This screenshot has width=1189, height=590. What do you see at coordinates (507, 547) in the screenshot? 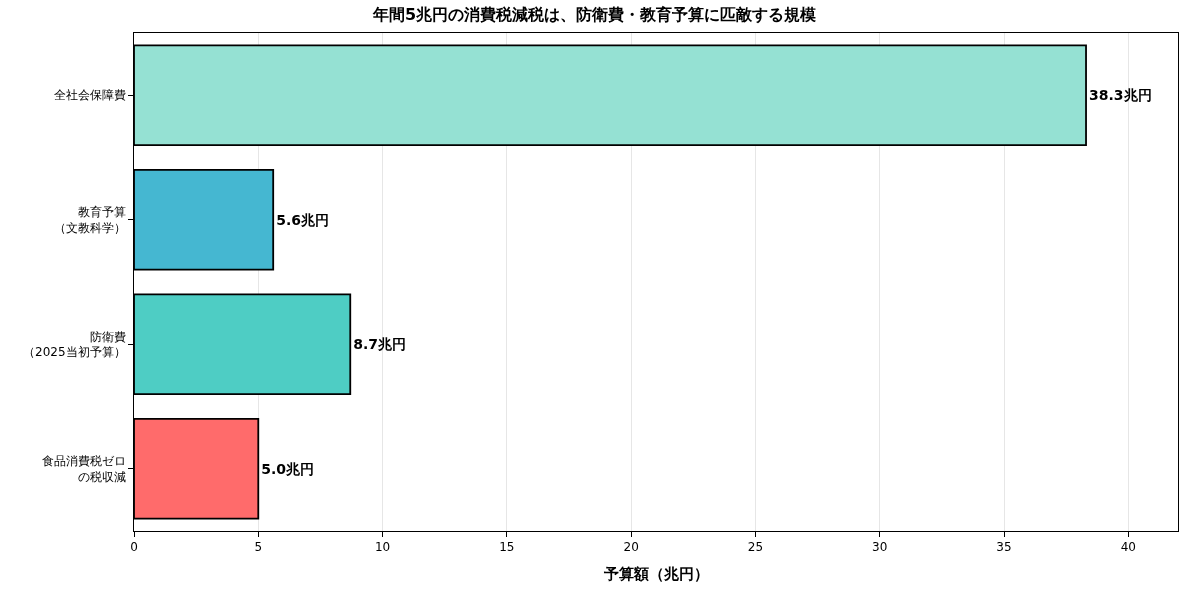
I see `x-tick-label: 15` at bounding box center [507, 547].